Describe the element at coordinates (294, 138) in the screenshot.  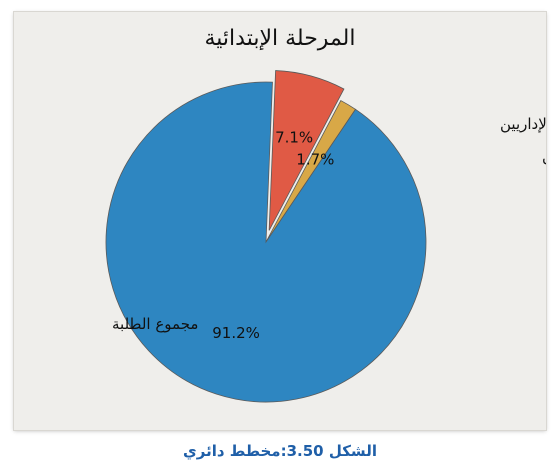
I see `percent-label: 7.1%` at that location.